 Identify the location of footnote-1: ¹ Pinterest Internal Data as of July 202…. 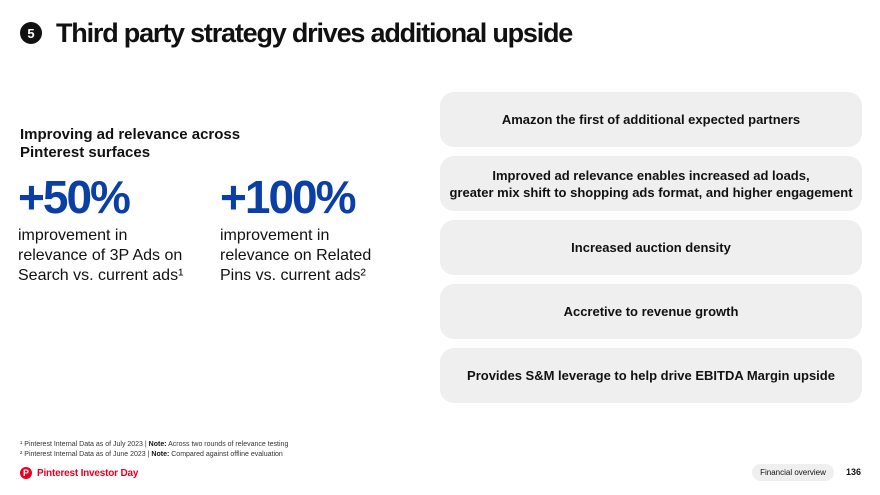
(154, 445).